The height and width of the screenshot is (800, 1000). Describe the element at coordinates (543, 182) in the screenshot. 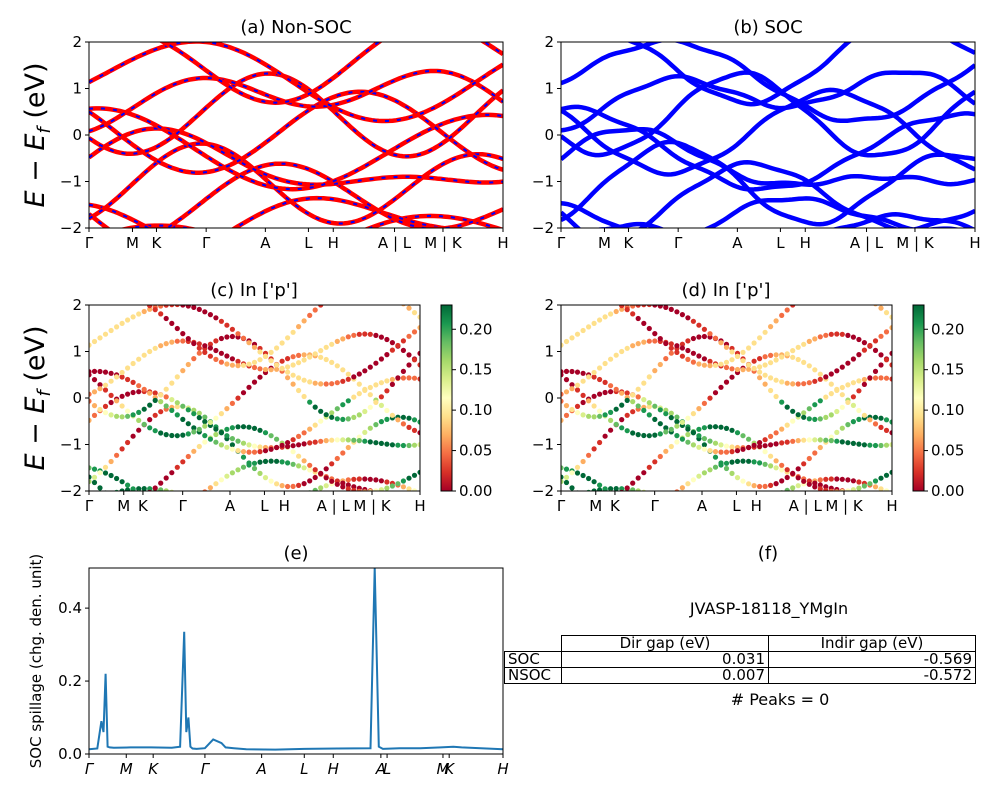

I see `y-tick-label: −1` at that location.